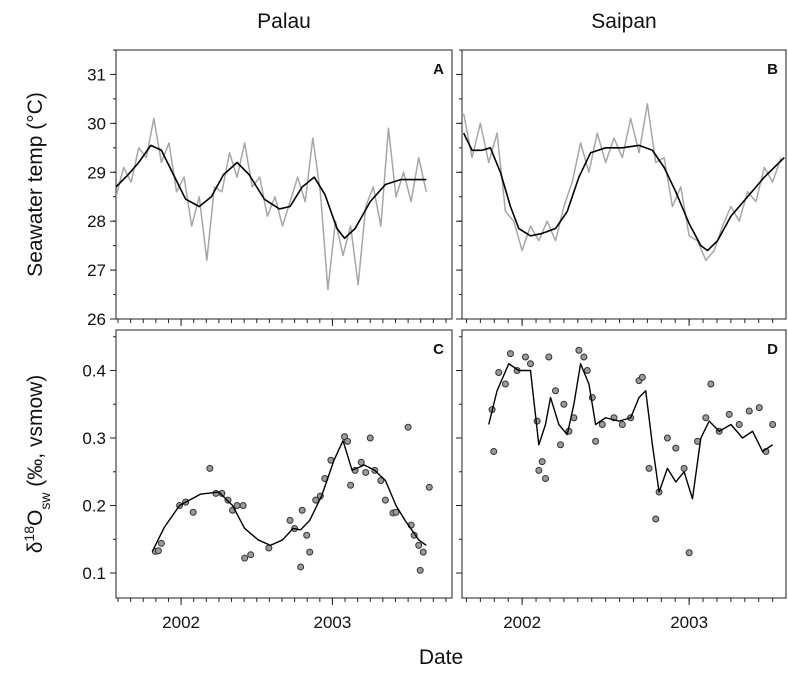 This screenshot has width=788, height=686. I want to click on y-axis-label: δ18Osw (‰, vsmow), so click(37, 464).